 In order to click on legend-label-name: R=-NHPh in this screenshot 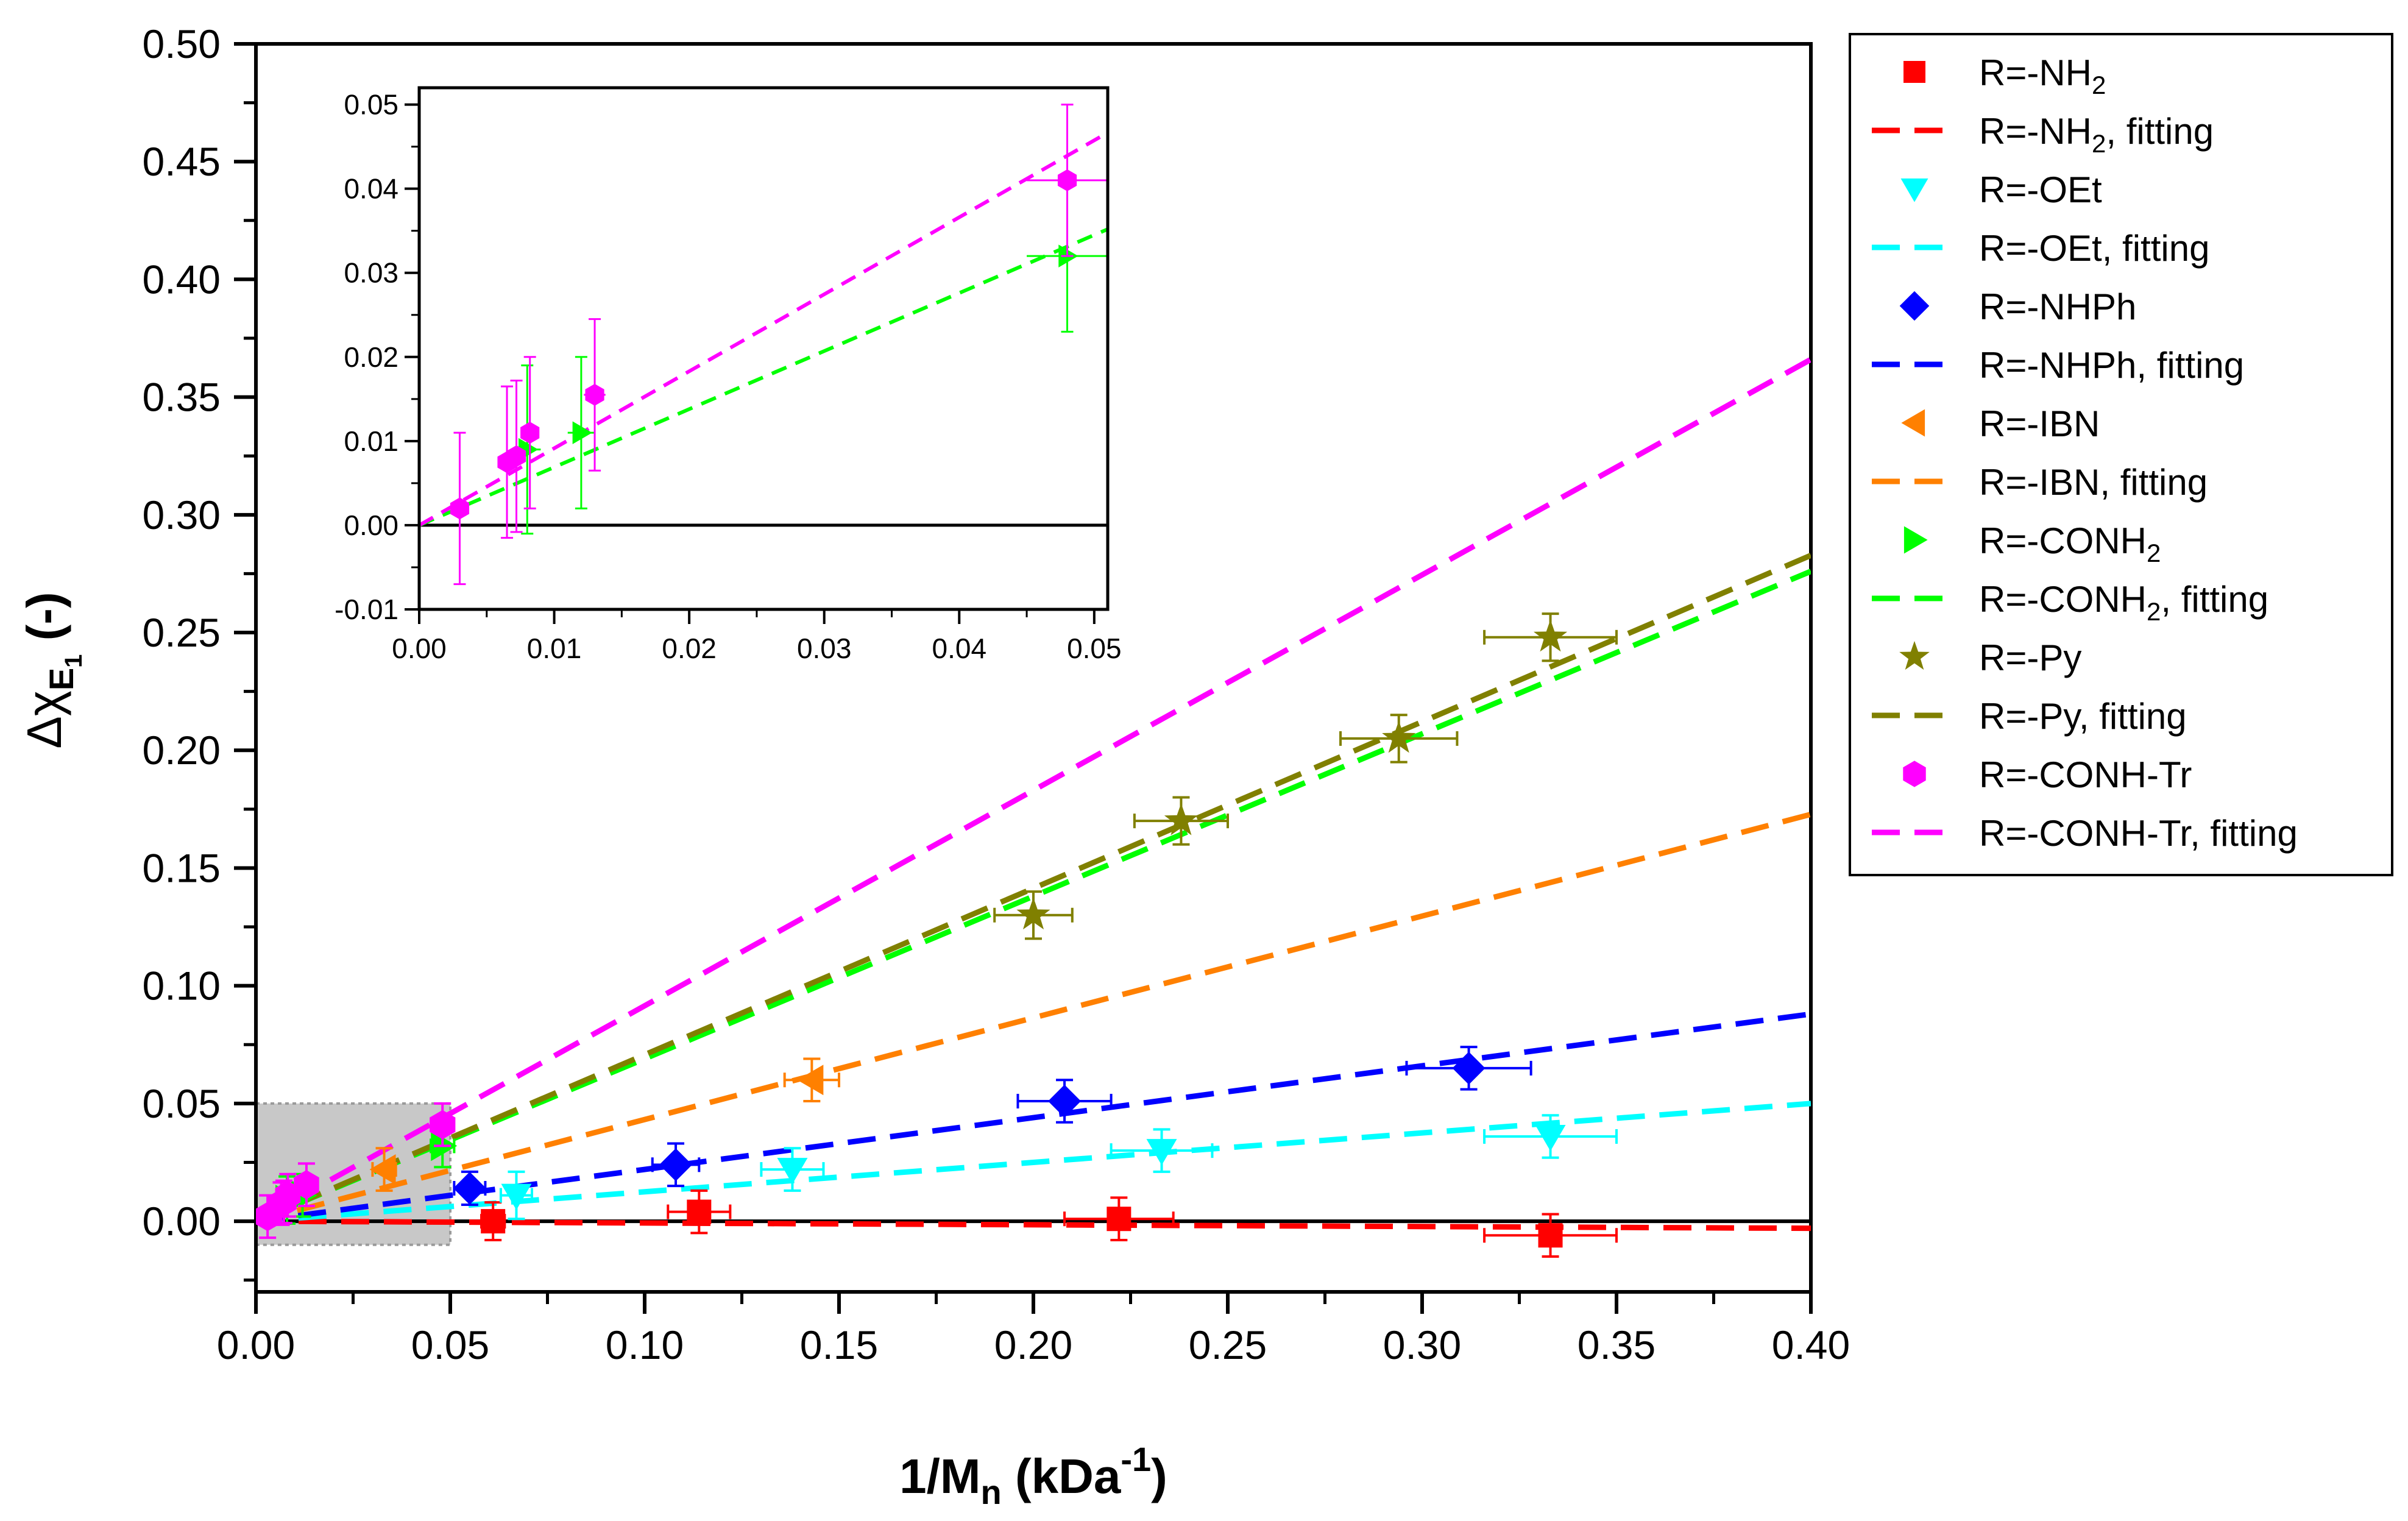, I will do `click(2057, 306)`.